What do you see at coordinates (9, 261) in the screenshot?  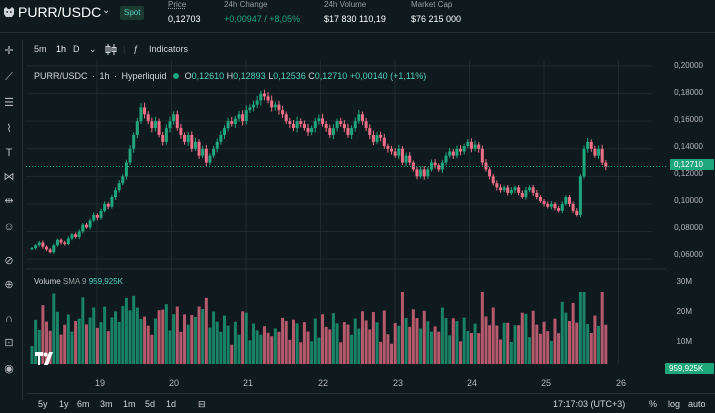 I see `ruler-icon: ⊘` at bounding box center [9, 261].